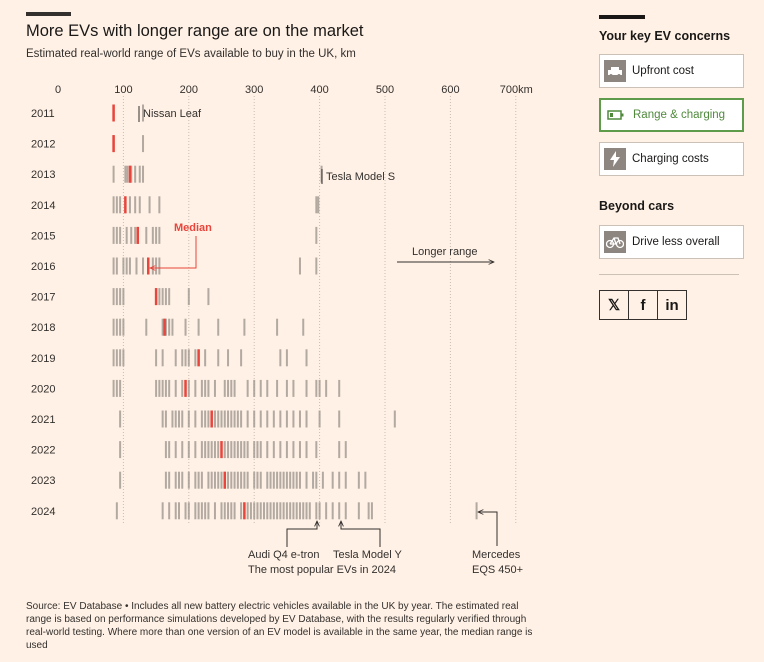 The image size is (764, 662). Describe the element at coordinates (671, 242) in the screenshot. I see `drive-less-button: Drive less overall` at that location.